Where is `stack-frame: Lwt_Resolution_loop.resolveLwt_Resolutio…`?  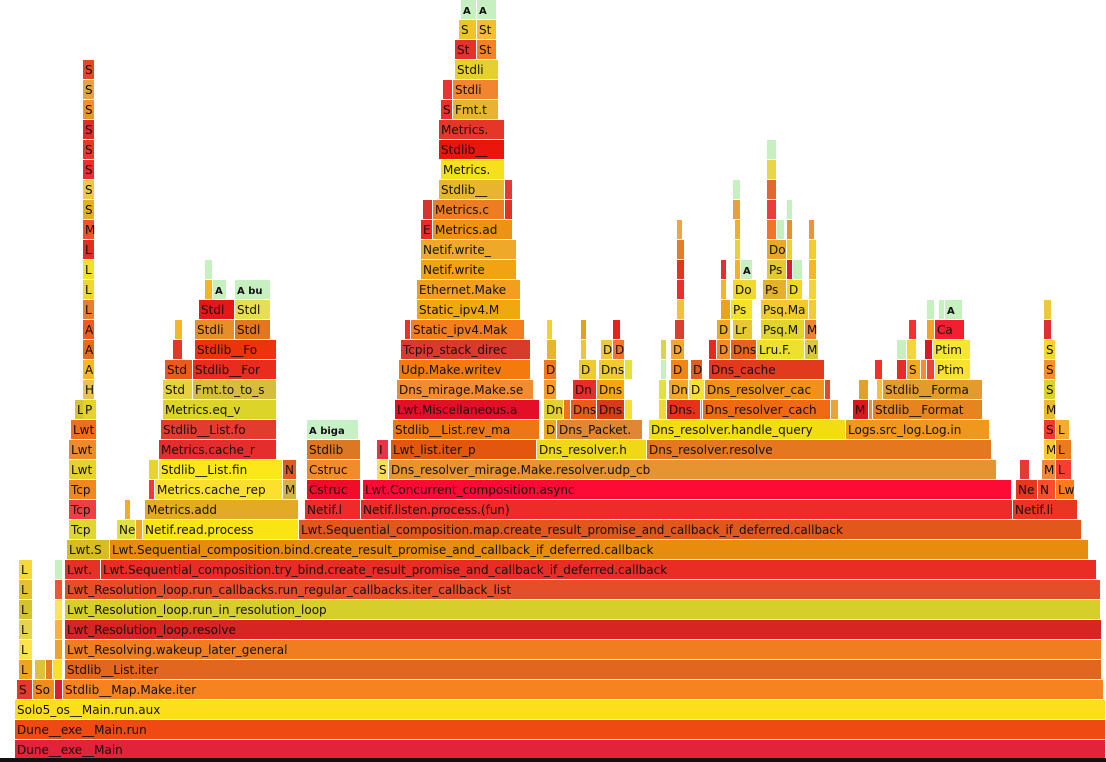 stack-frame: Lwt_Resolution_loop.resolveLwt_Resolutio… is located at coordinates (583, 629).